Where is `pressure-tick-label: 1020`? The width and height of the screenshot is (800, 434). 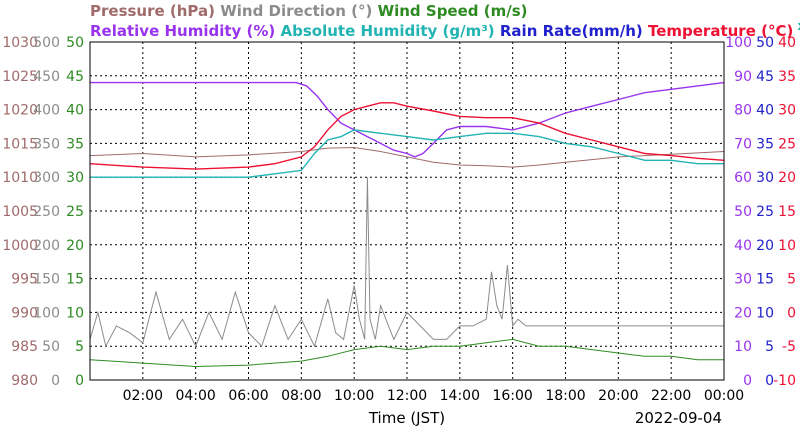
pressure-tick-label: 1020 is located at coordinates (20, 111).